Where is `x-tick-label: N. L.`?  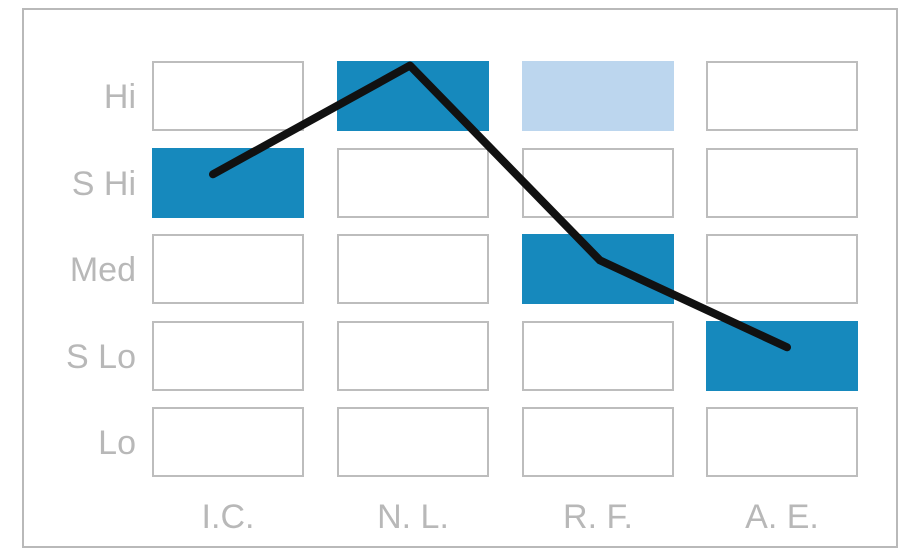
x-tick-label: N. L. is located at coordinates (413, 517).